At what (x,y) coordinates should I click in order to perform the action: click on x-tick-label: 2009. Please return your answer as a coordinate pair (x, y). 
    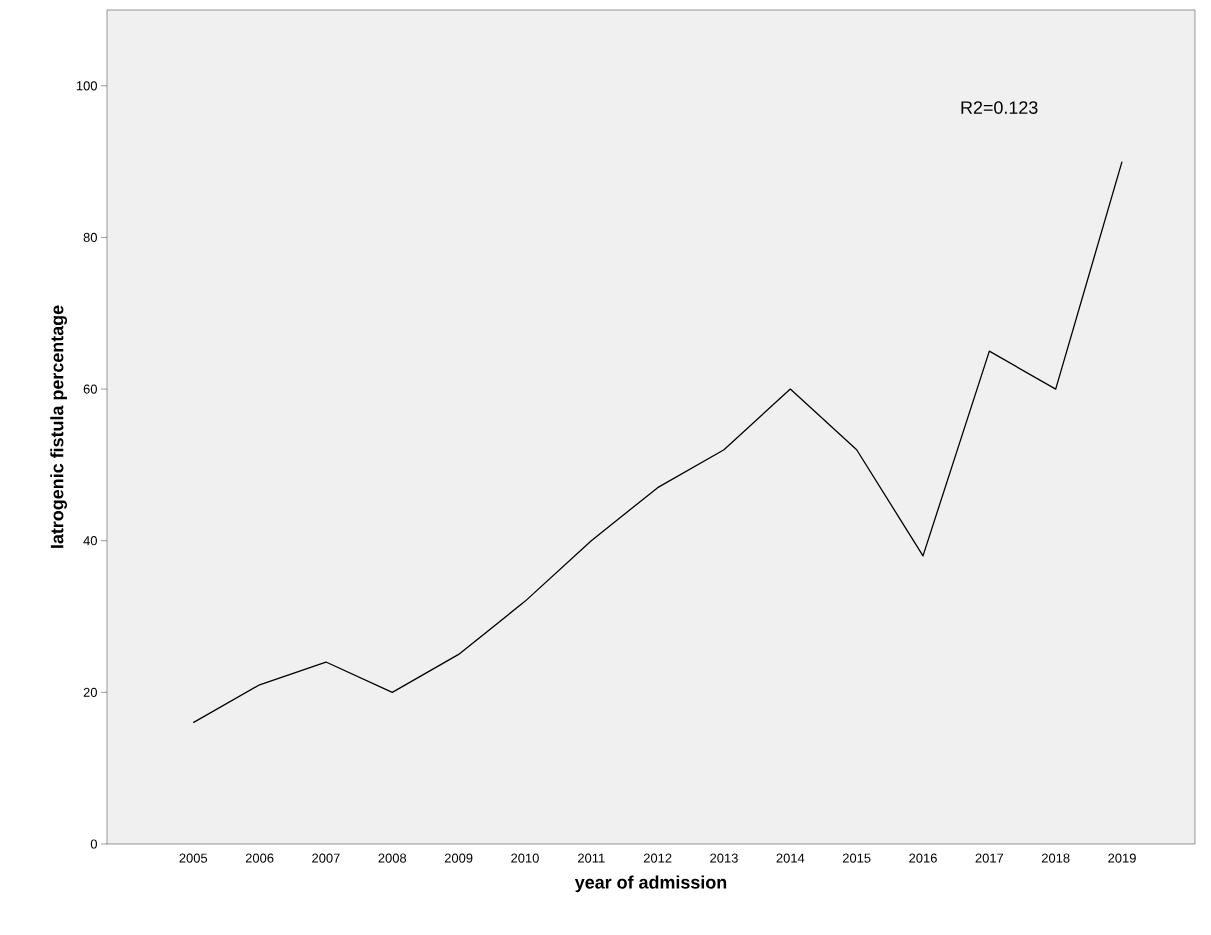
    Looking at the image, I should click on (458, 858).